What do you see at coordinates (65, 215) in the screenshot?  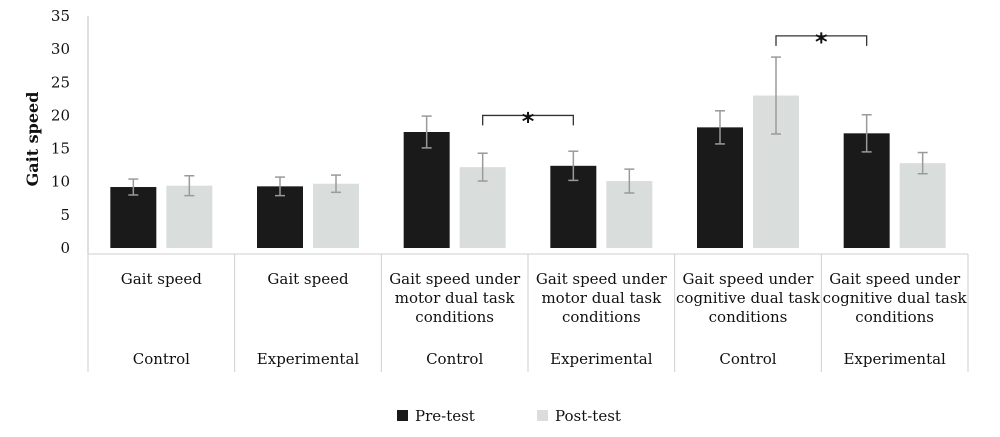 I see `y-tick-label: 5` at bounding box center [65, 215].